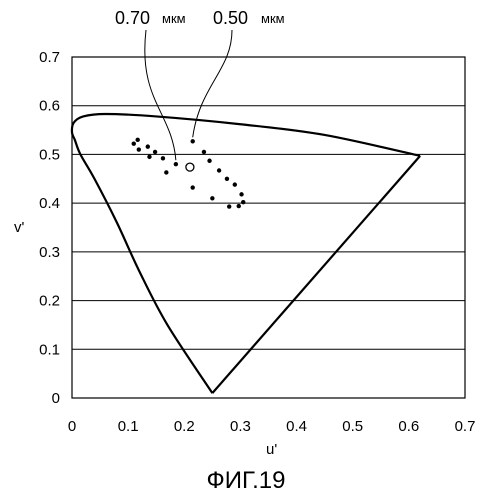  Describe the element at coordinates (56, 398) in the screenshot. I see `y-tick-label: 0` at that location.